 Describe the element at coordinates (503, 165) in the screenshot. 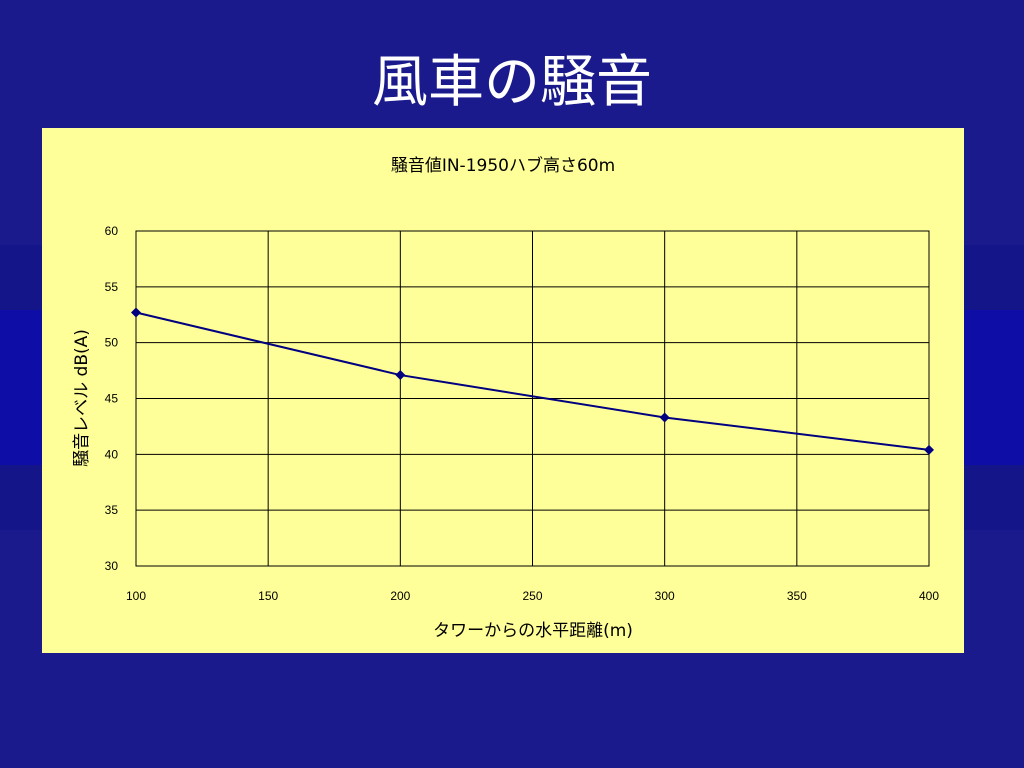

I see `chart-title: 騒音値IN-1950ハブ高さ60m` at that location.